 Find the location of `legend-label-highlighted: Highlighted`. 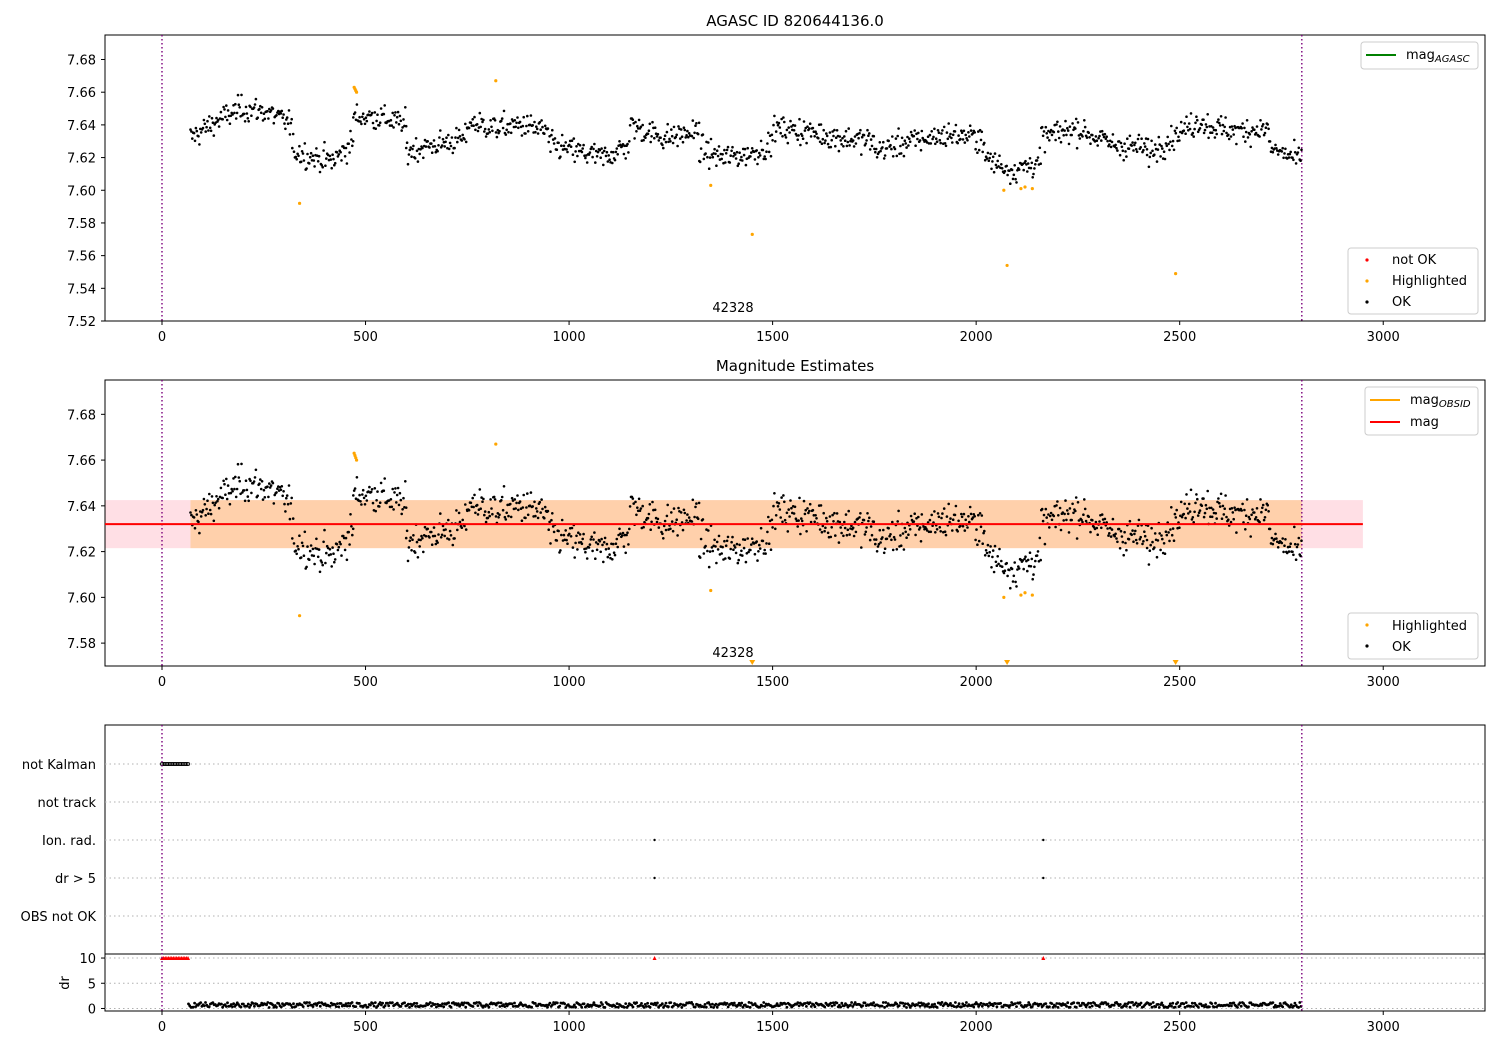

legend-label-highlighted: Highlighted is located at coordinates (1429, 626).